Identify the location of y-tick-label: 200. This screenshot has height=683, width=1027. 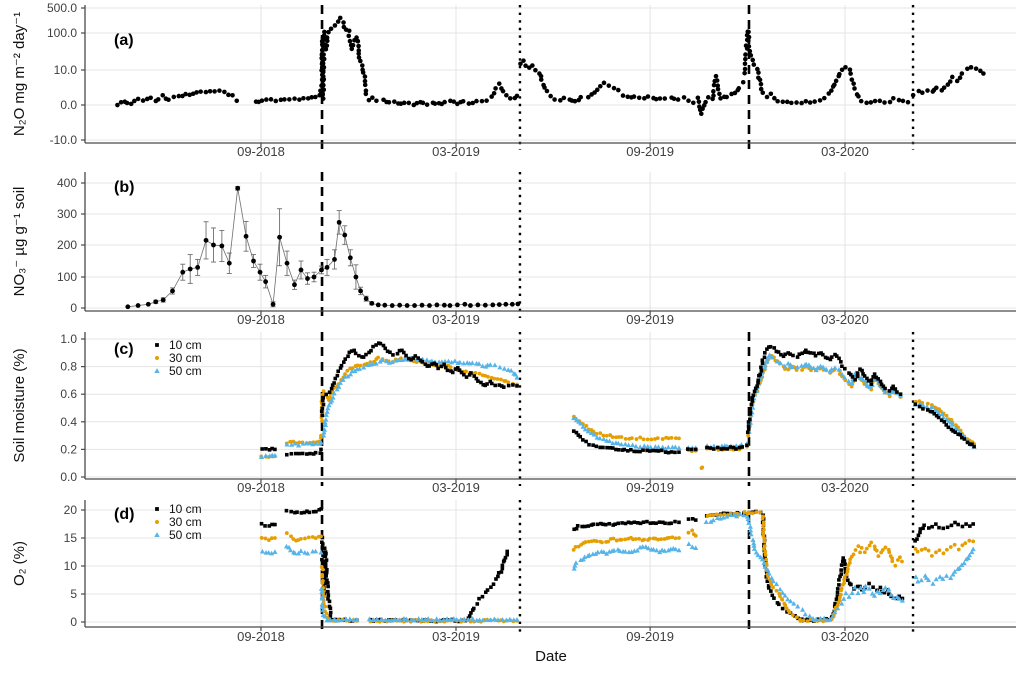
(67, 245).